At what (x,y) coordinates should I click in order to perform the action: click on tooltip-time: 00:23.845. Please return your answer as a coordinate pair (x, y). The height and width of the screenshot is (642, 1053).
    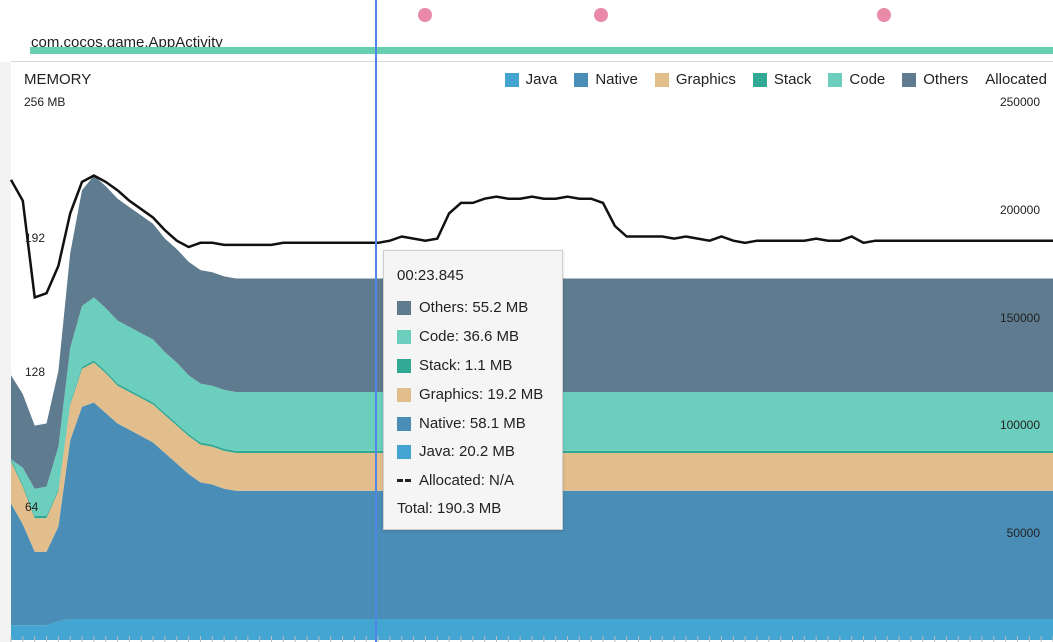
    Looking at the image, I should click on (430, 275).